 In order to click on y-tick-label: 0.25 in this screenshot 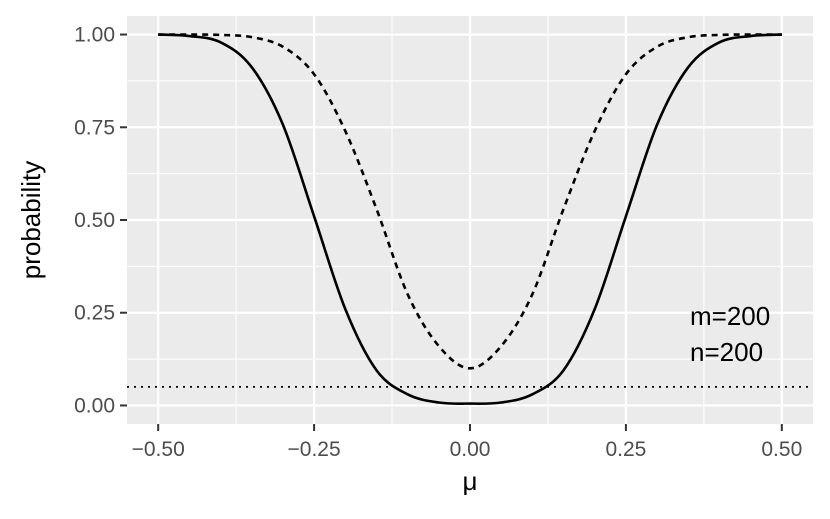, I will do `click(94, 313)`.